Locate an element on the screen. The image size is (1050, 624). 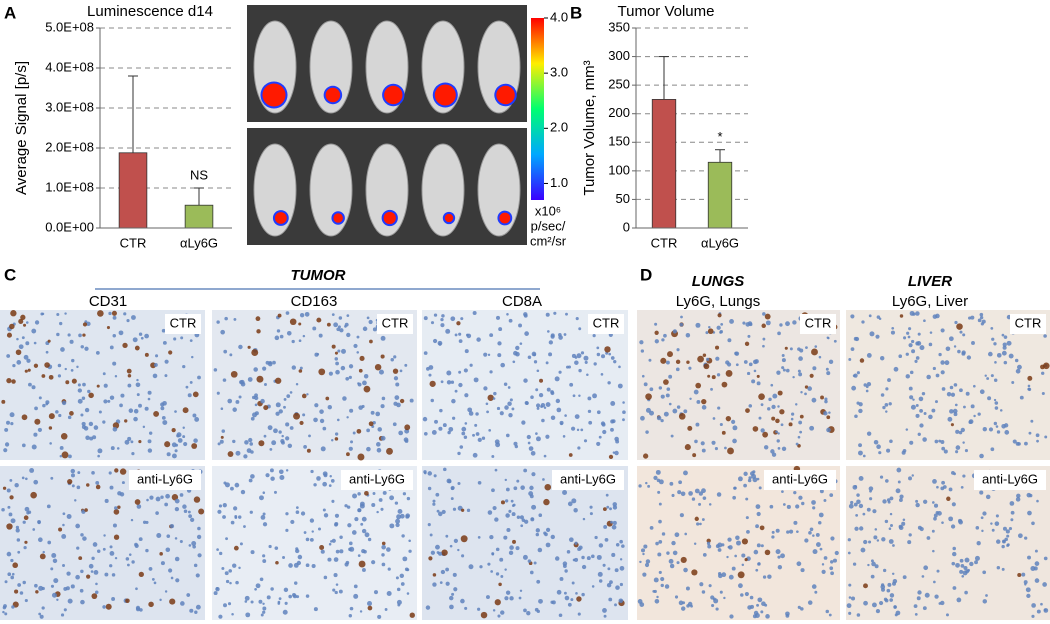
colorbar-tick-label: 4.0 is located at coordinates (559, 16).